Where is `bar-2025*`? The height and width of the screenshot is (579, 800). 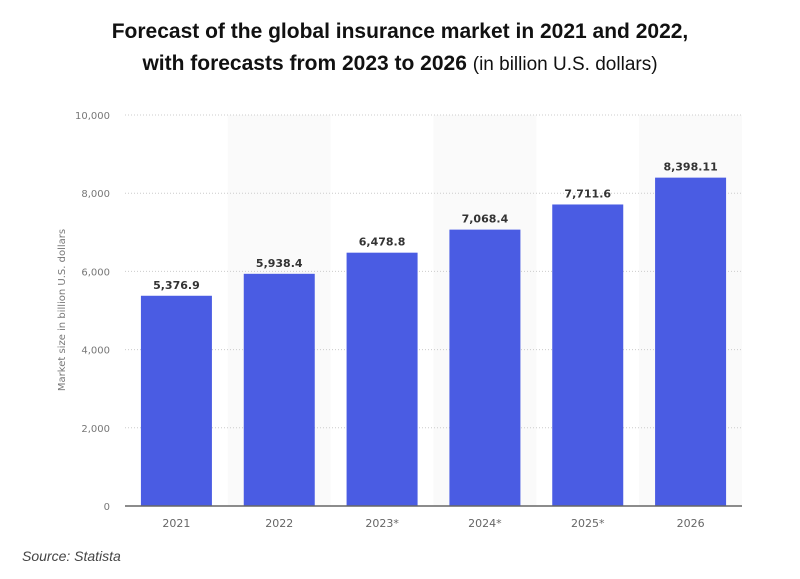
bar-2025* is located at coordinates (588, 355).